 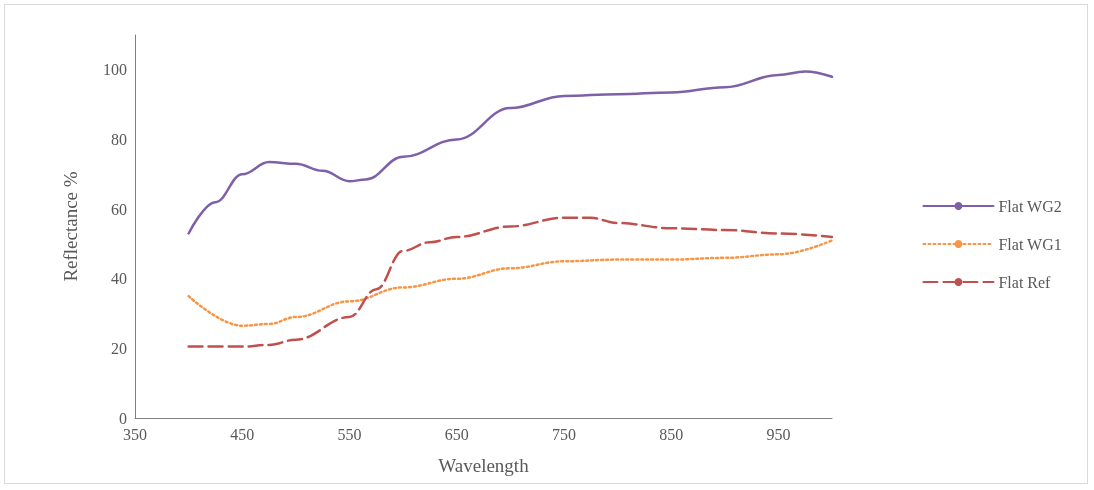 I want to click on y-tick-label: 80, so click(x=119, y=139).